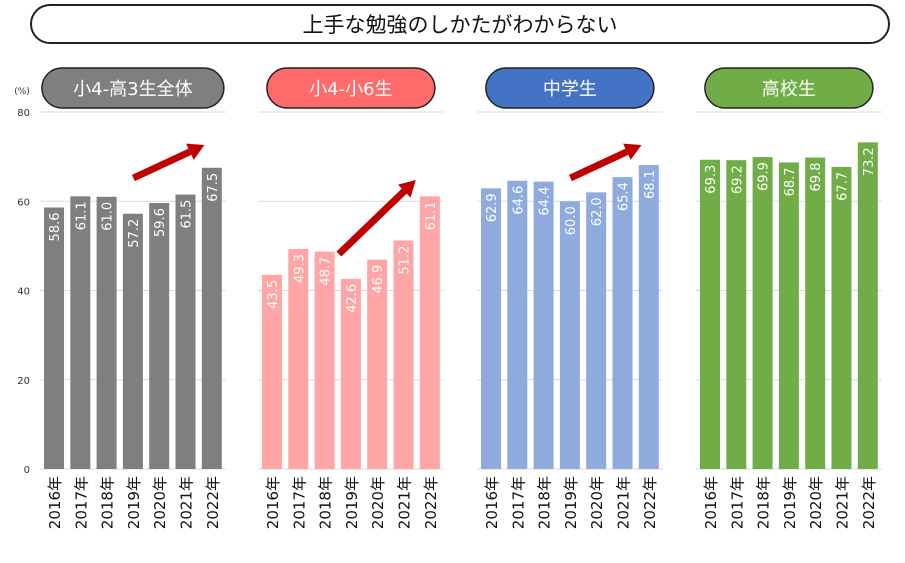  Describe the element at coordinates (869, 161) in the screenshot. I see `bar-data-label: 73.2` at that location.